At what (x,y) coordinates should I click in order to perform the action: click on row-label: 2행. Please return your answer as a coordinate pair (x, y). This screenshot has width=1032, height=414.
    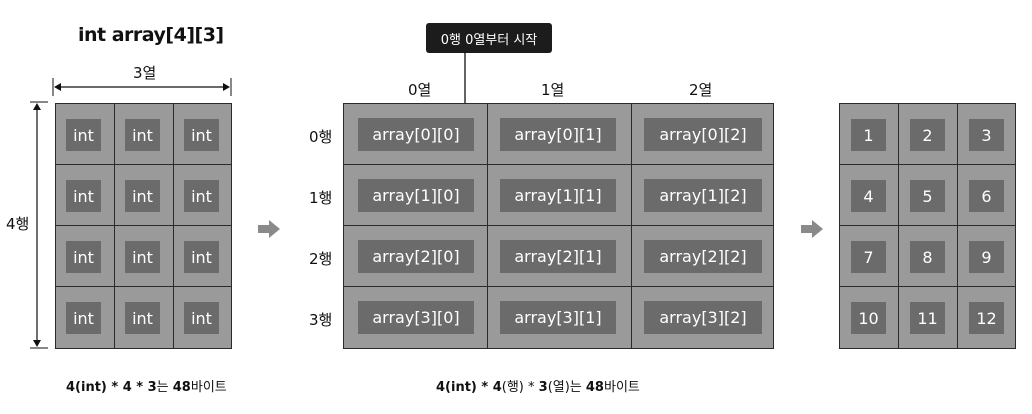
    Looking at the image, I should click on (321, 259).